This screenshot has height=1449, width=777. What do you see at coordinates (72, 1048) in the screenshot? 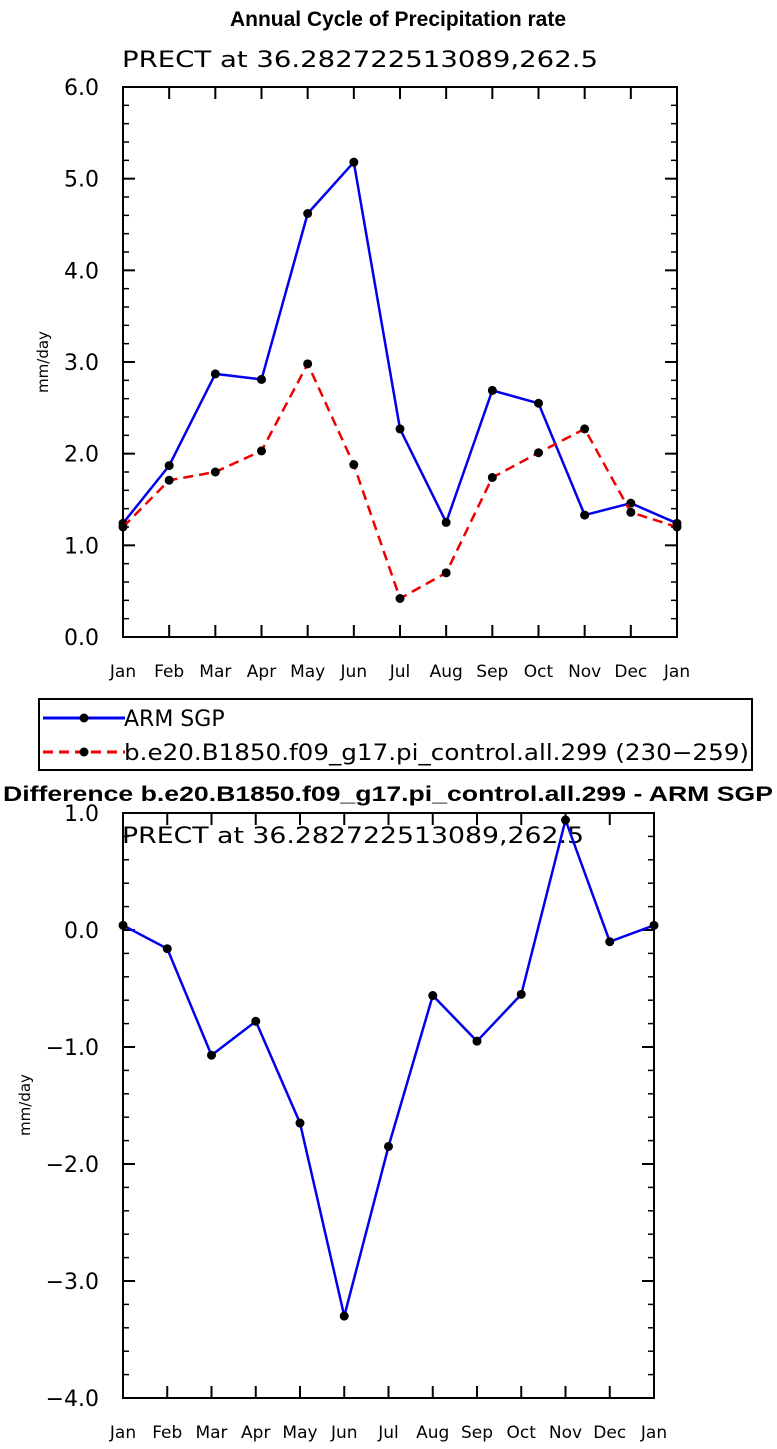
I see `chart2-ytick-label: −1.0` at bounding box center [72, 1048].